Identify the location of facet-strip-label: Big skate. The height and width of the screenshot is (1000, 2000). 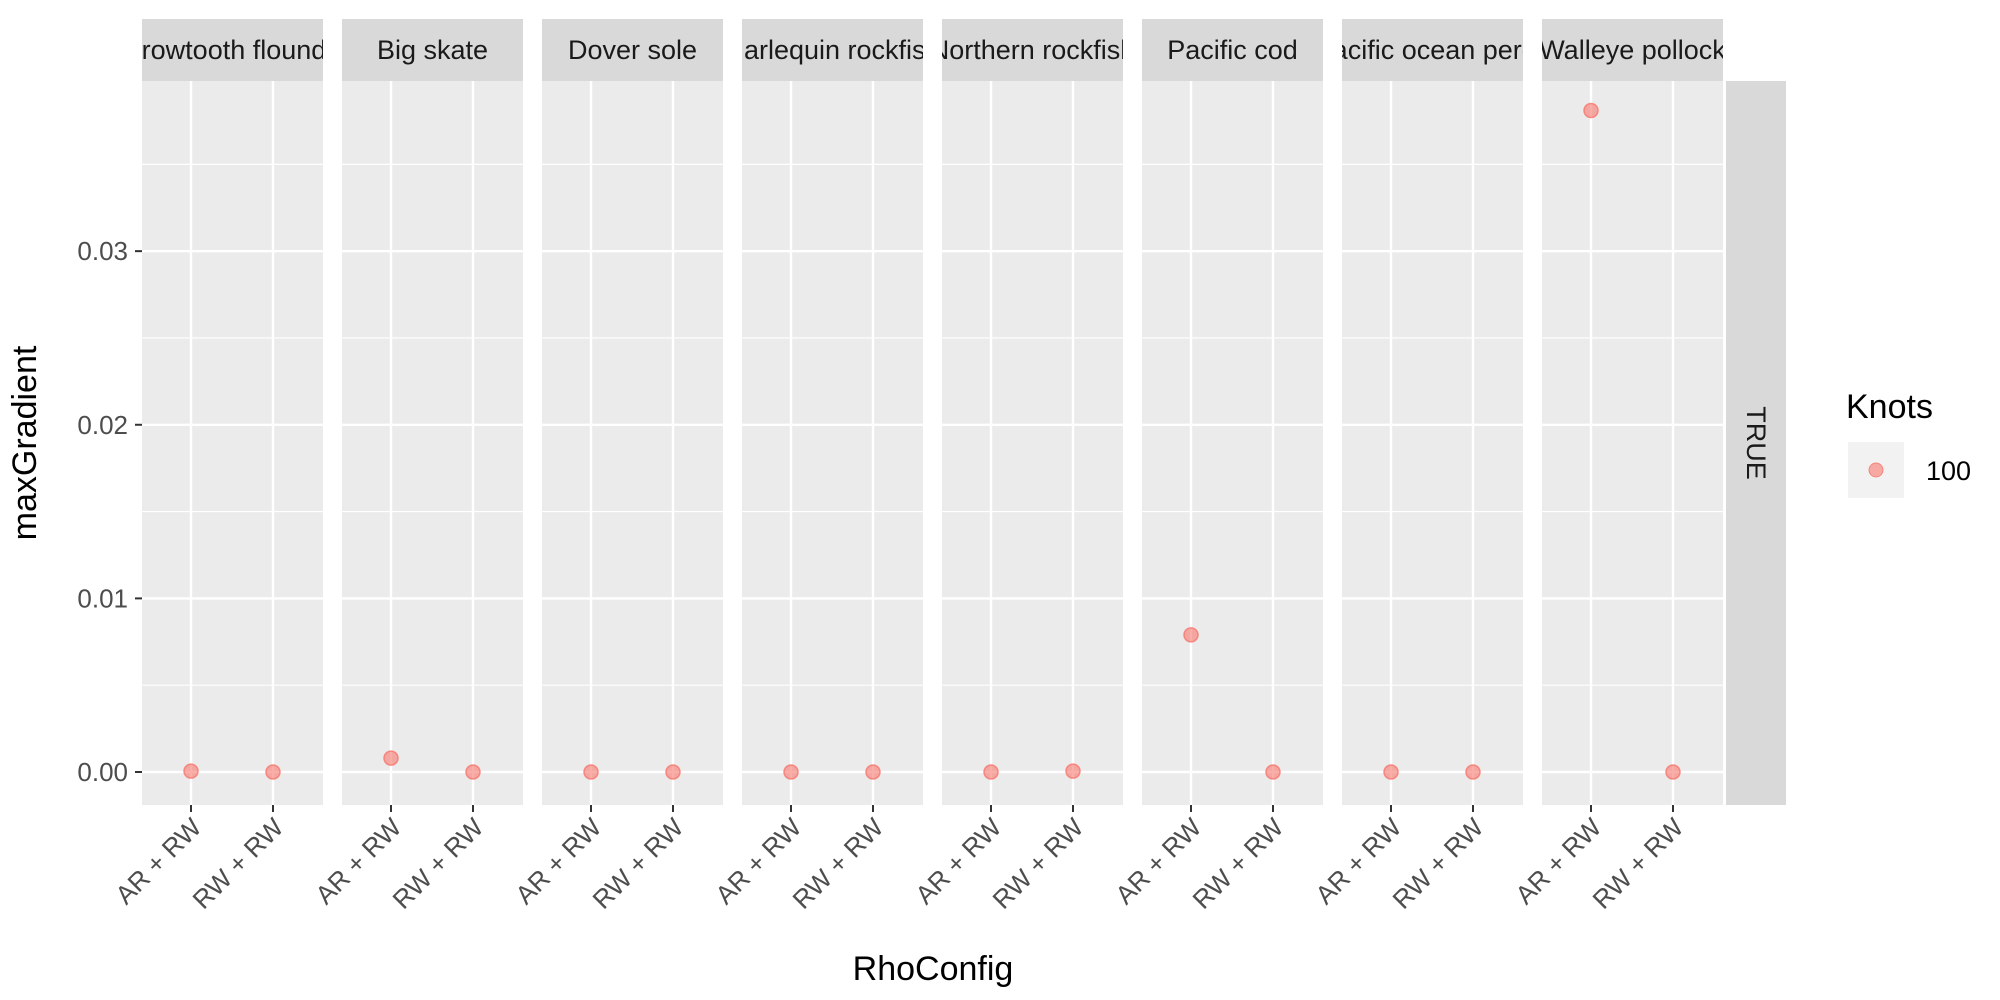
(432, 50).